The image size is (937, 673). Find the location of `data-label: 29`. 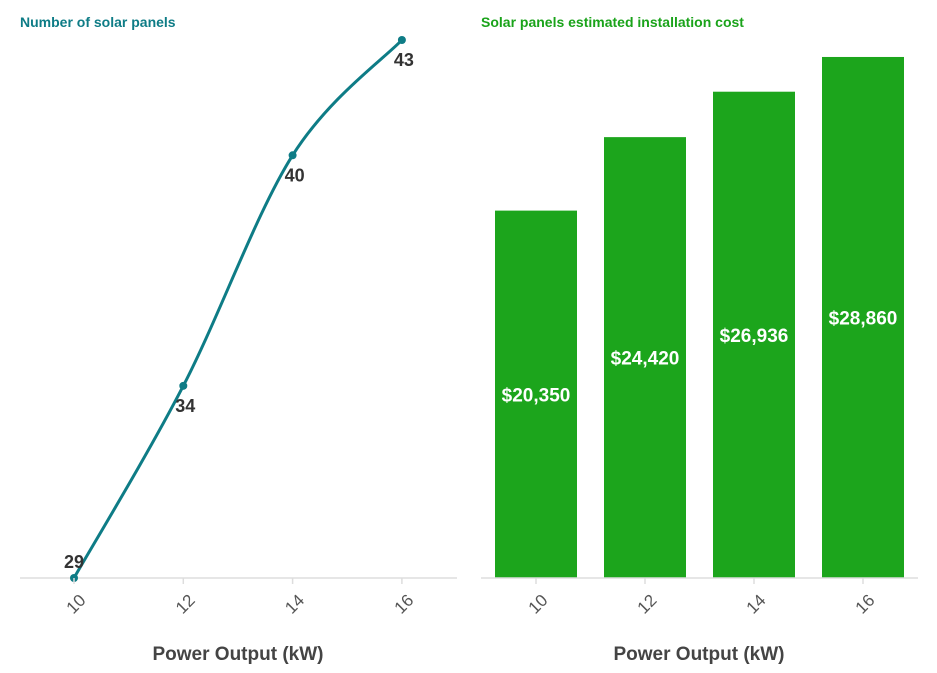

data-label: 29 is located at coordinates (74, 562).